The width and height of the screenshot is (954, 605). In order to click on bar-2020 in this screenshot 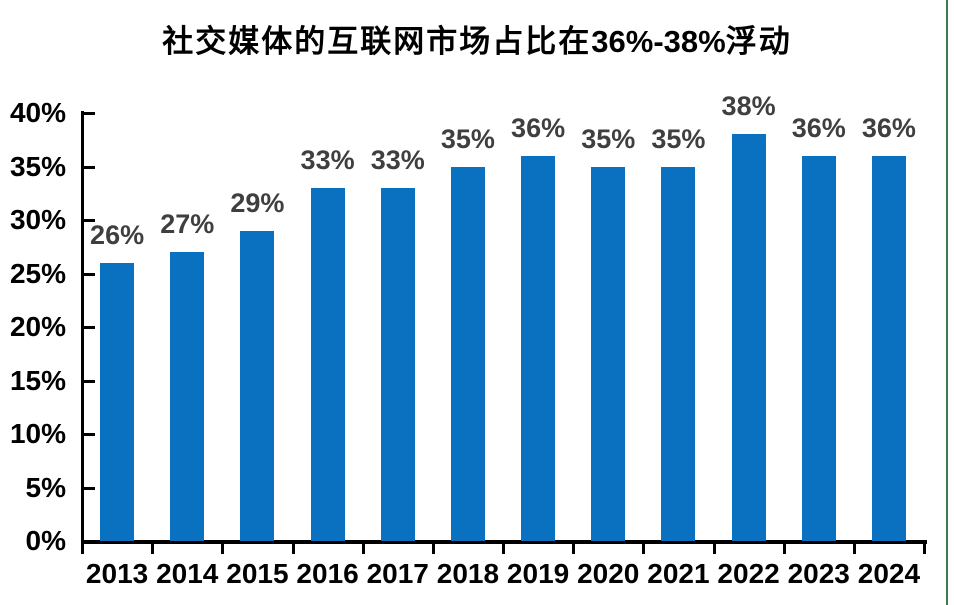, I will do `click(608, 353)`.